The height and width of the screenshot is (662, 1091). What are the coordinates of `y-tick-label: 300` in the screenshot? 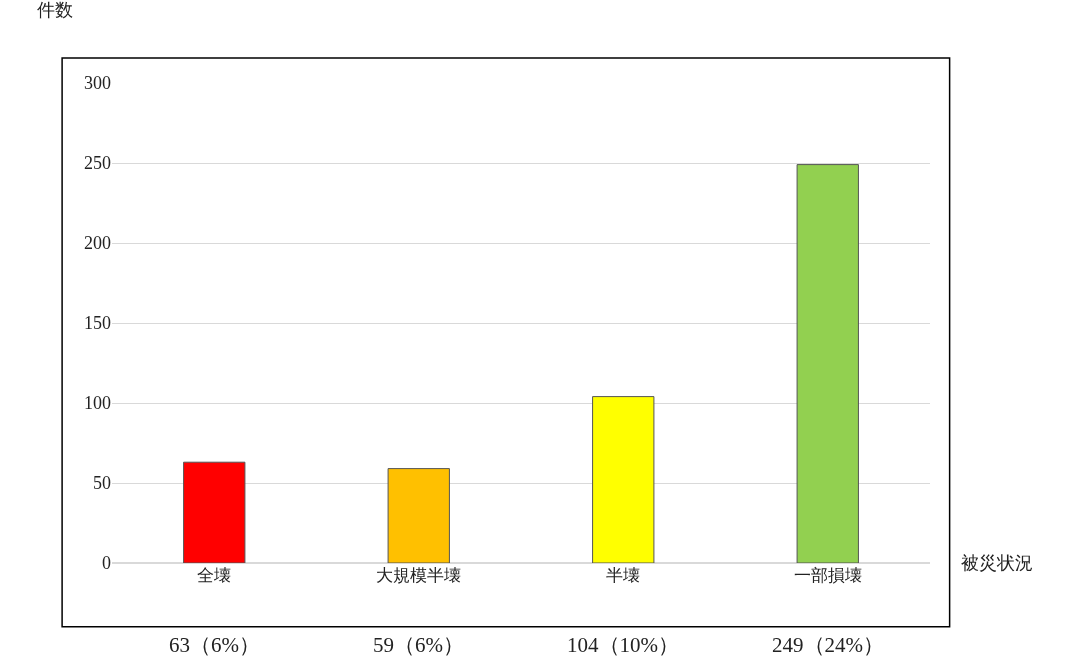 It's located at (97, 83).